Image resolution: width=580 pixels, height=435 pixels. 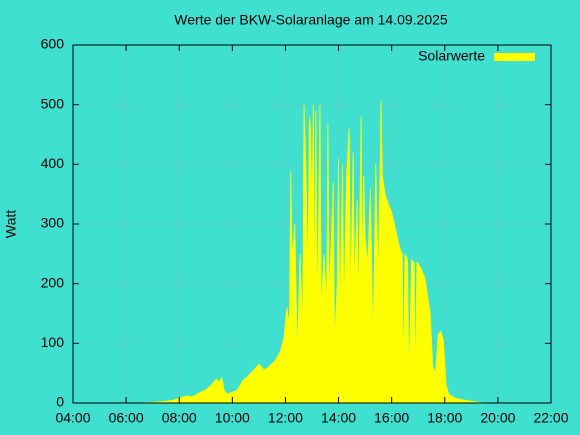 I want to click on legend-label: Solarwerte, so click(x=451, y=56).